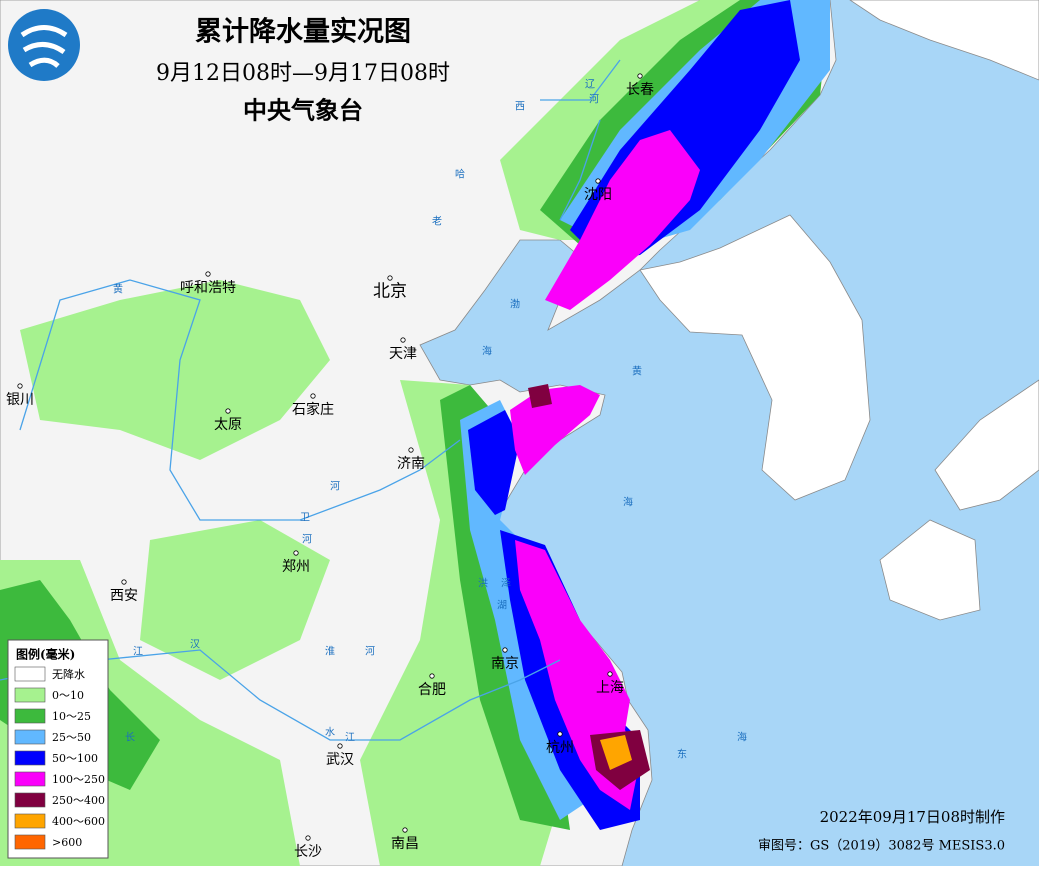  I want to click on water-label: 洪, so click(483, 584).